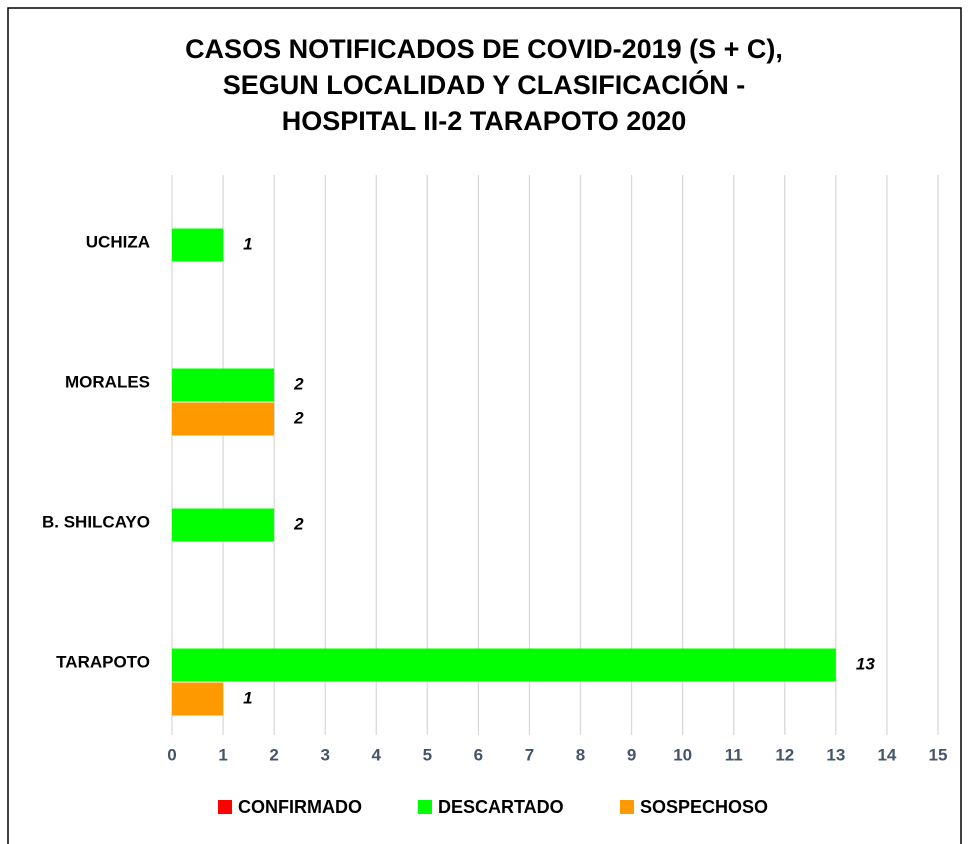 The width and height of the screenshot is (969, 844). I want to click on chart-title-line: CASOS NOTIFICADOS DE COVID-2019 (S + C),, so click(484, 49).